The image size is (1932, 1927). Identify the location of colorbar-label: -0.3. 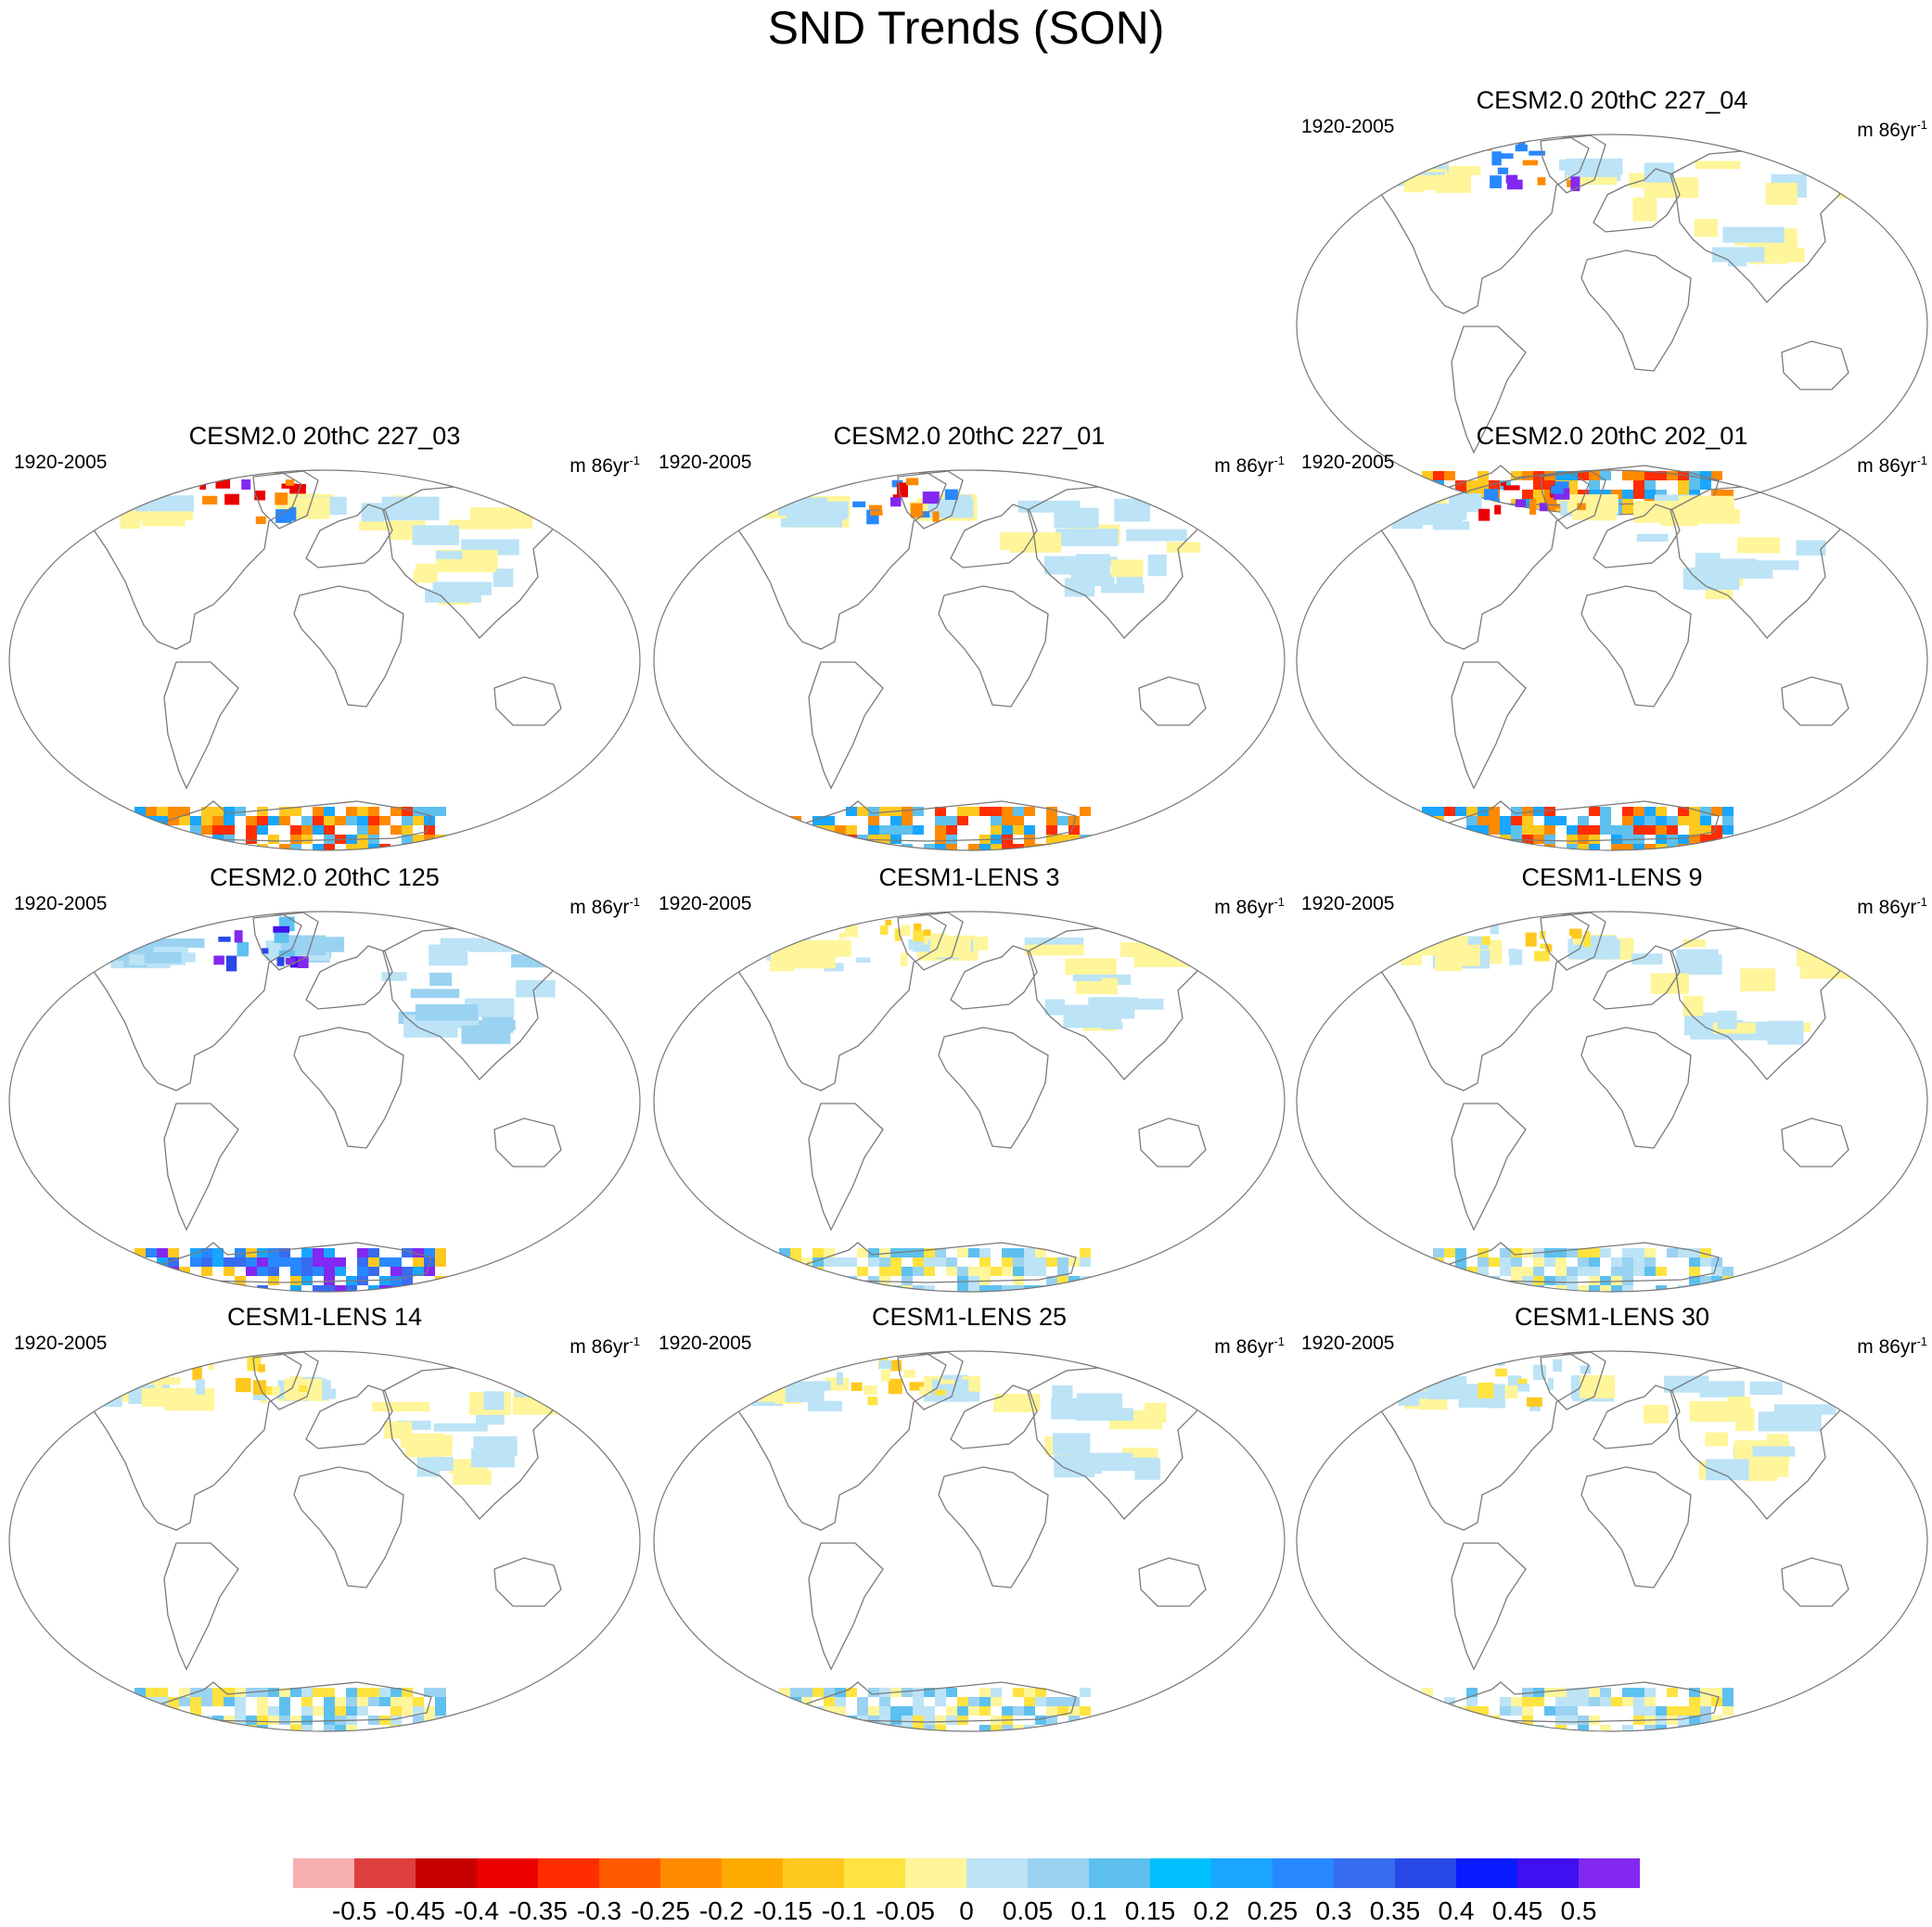
(599, 1910).